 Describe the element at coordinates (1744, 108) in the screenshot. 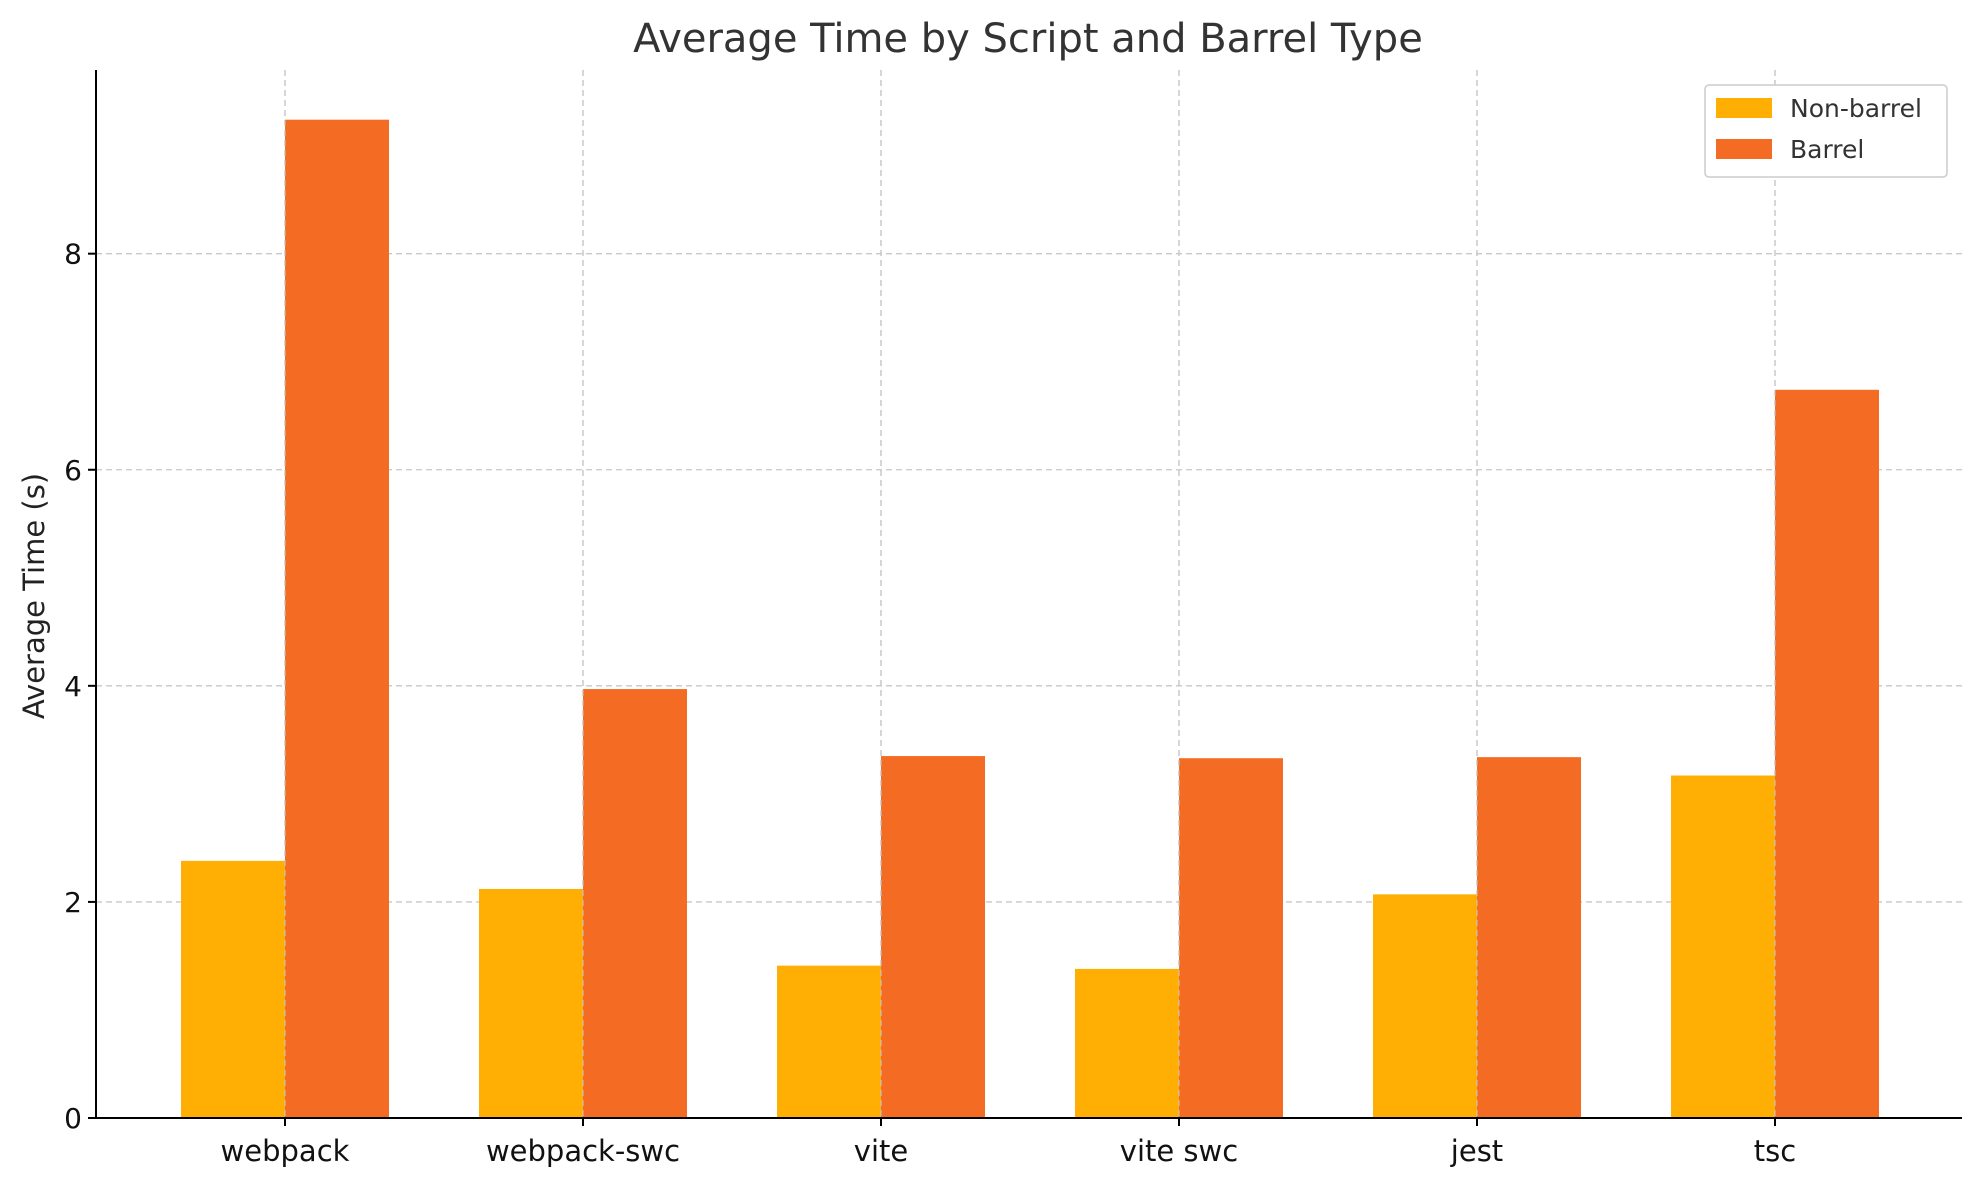

I see `legend-swatch-non-barrel` at that location.